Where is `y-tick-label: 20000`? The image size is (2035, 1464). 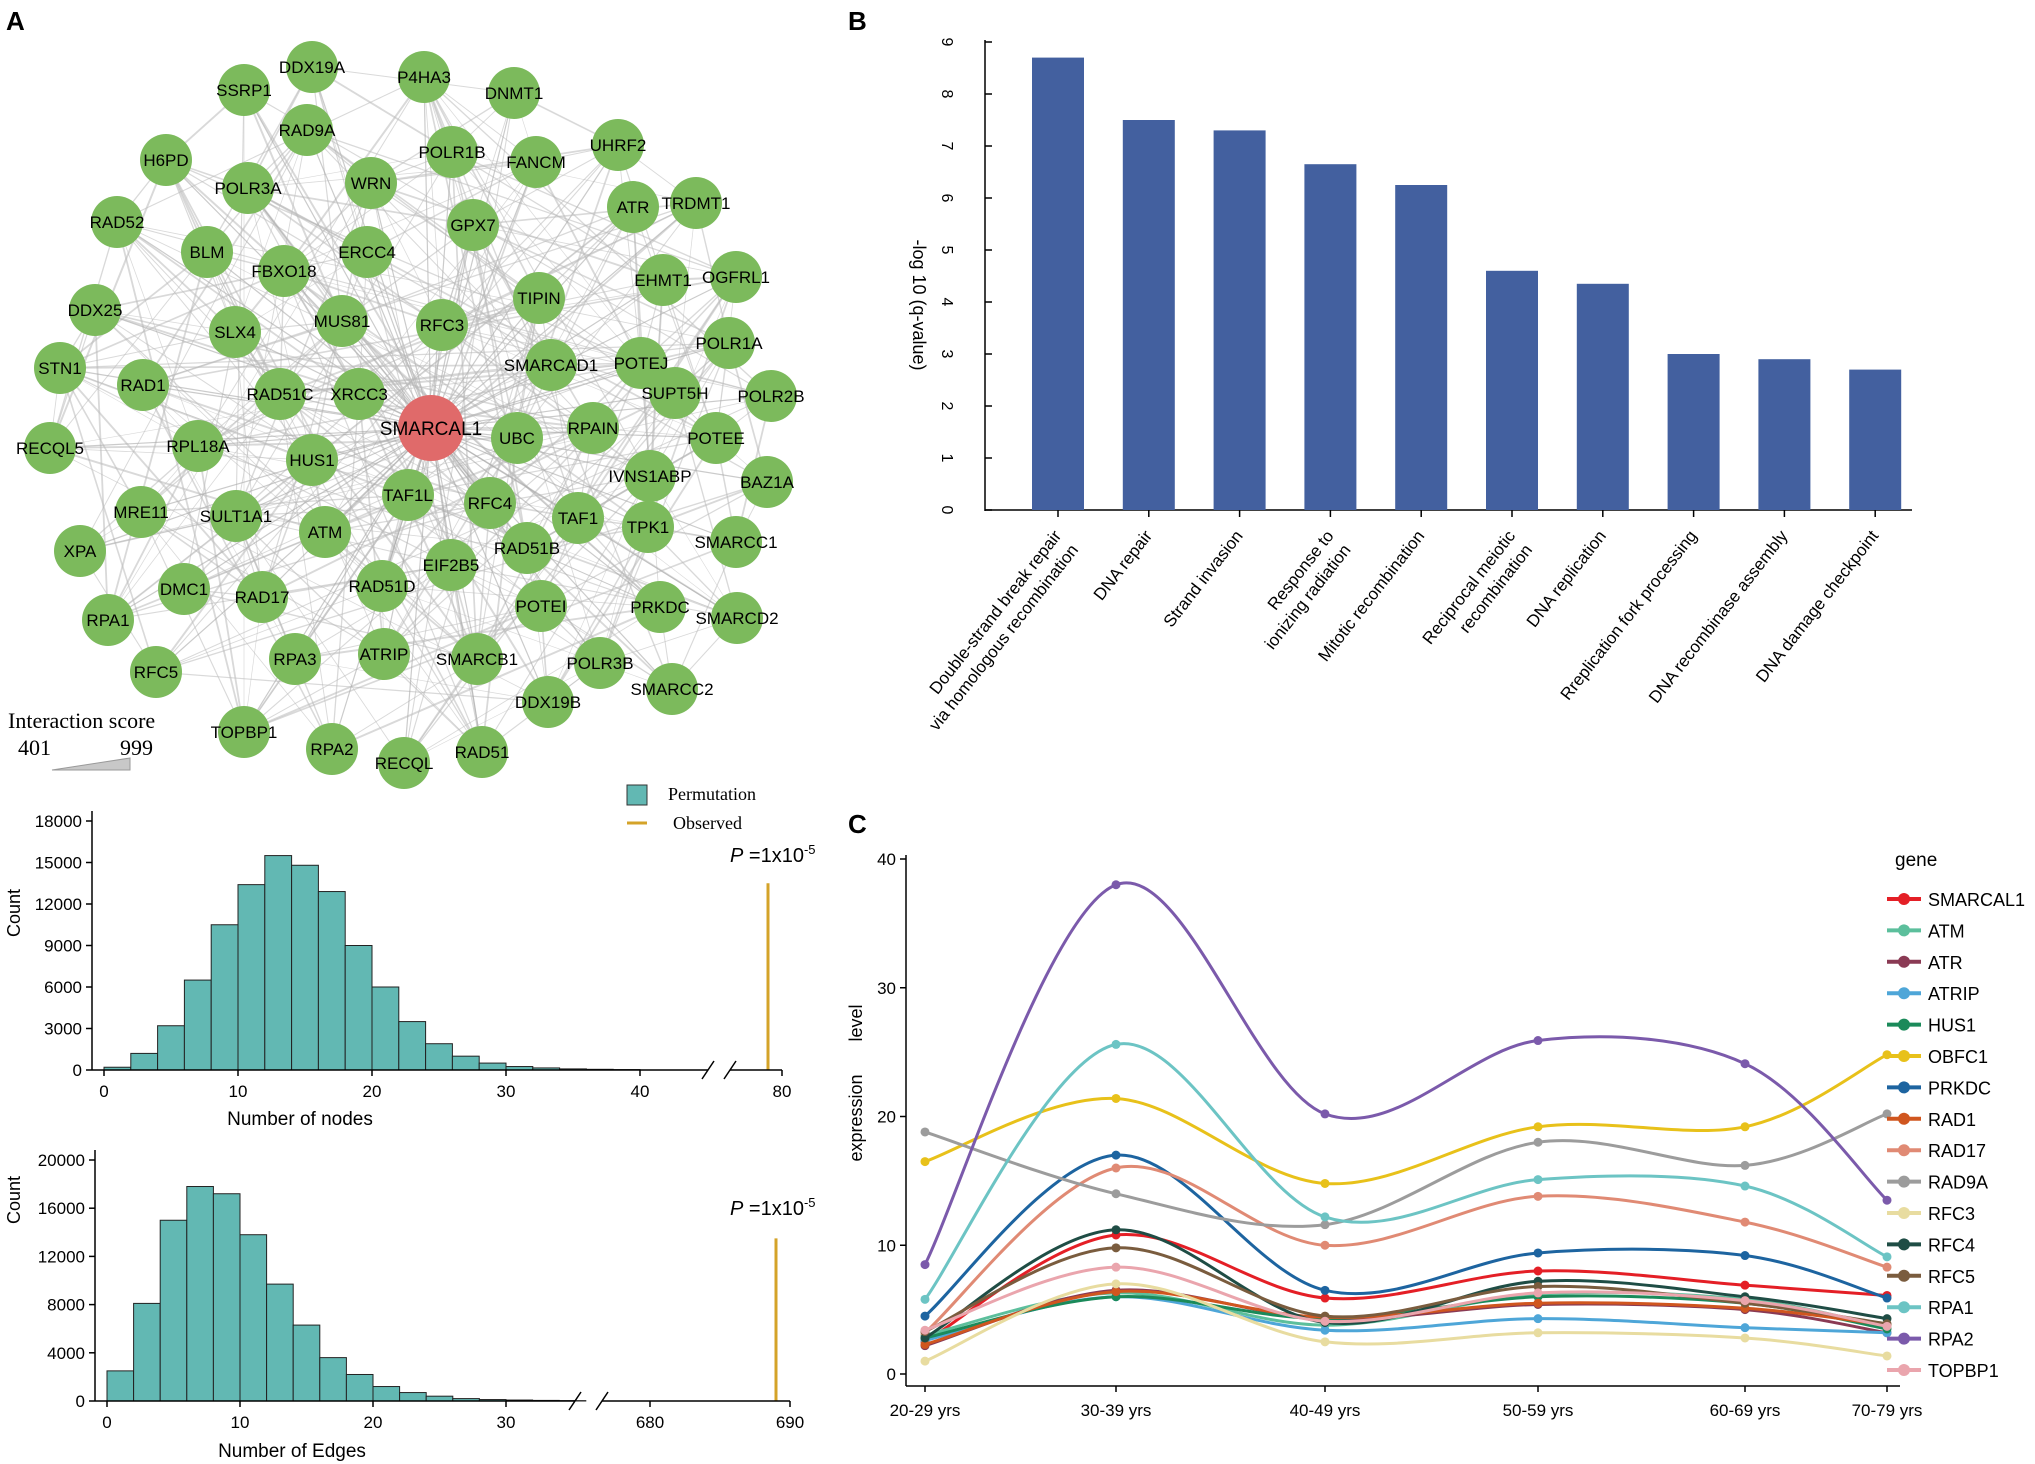 y-tick-label: 20000 is located at coordinates (61, 1160).